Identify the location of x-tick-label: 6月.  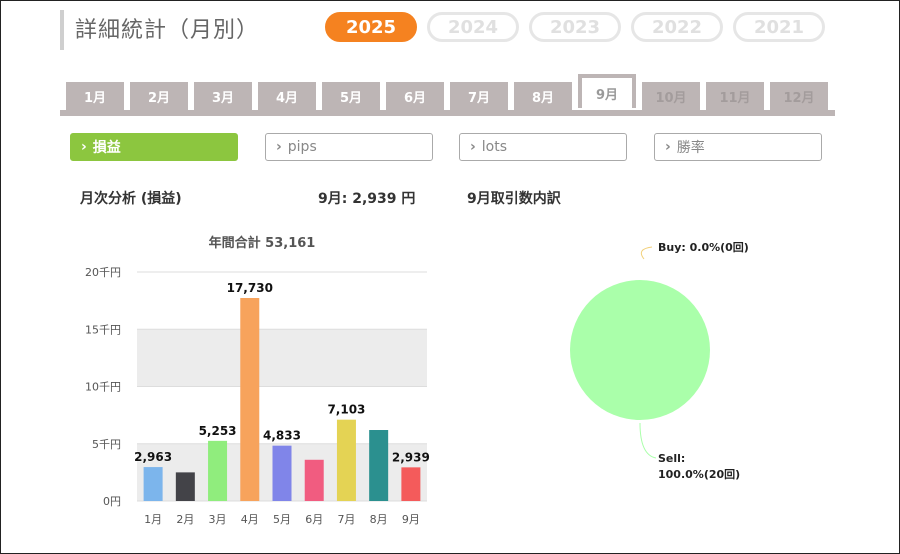
(314, 519).